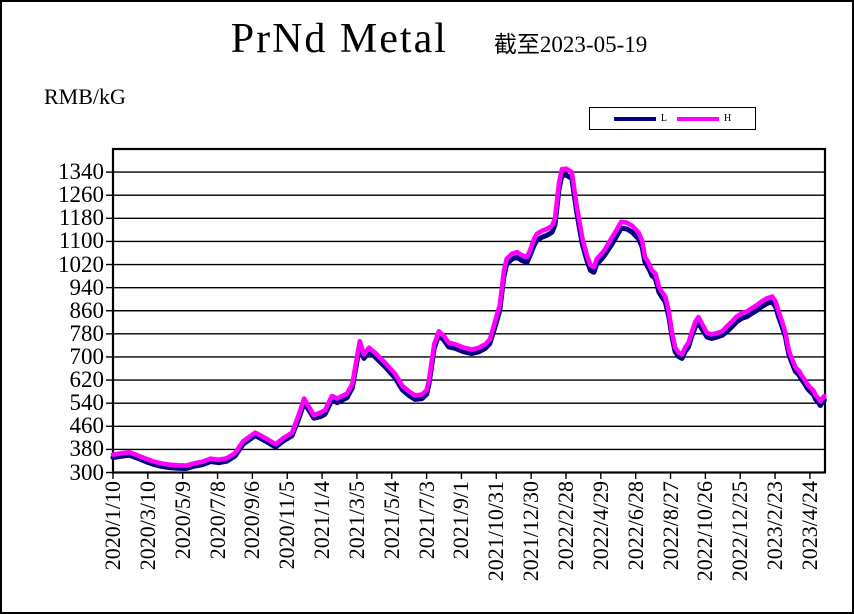 The height and width of the screenshot is (614, 854). I want to click on x-axis-tick-label: 2022/4/29, so click(600, 526).